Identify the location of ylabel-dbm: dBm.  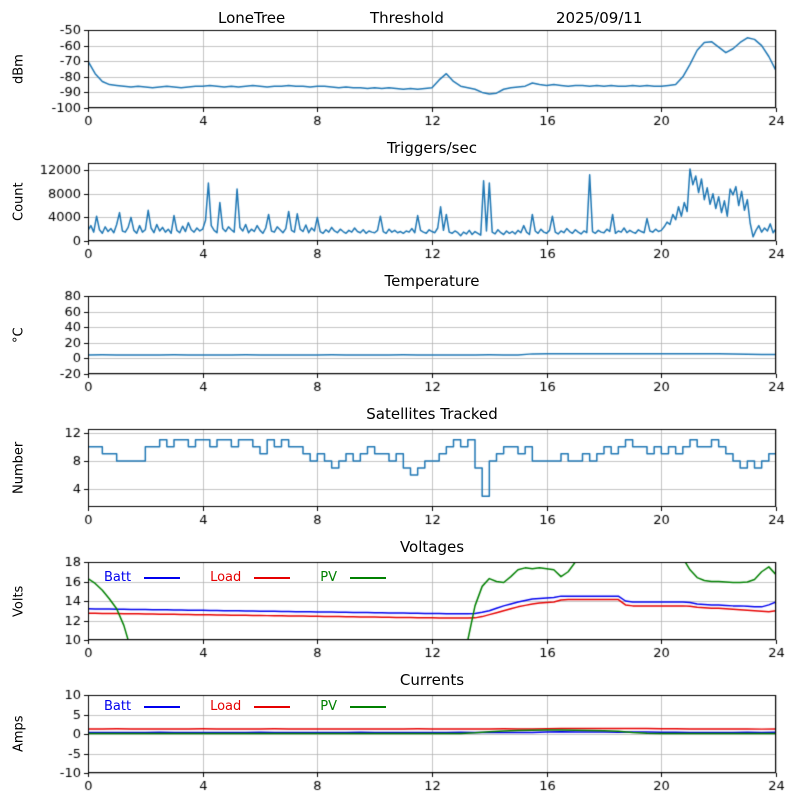
(19, 69).